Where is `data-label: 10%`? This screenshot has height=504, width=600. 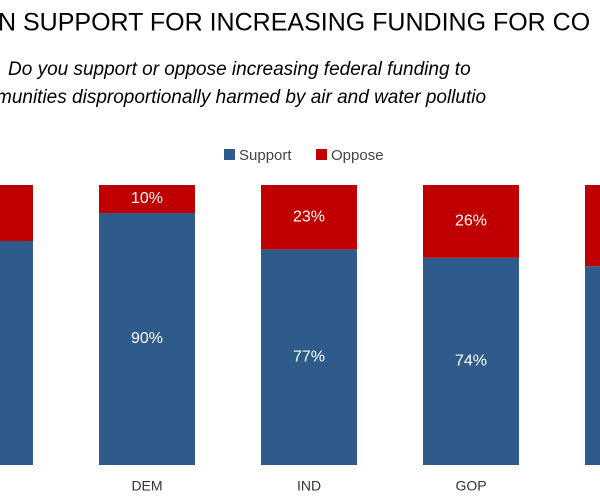 data-label: 10% is located at coordinates (147, 198).